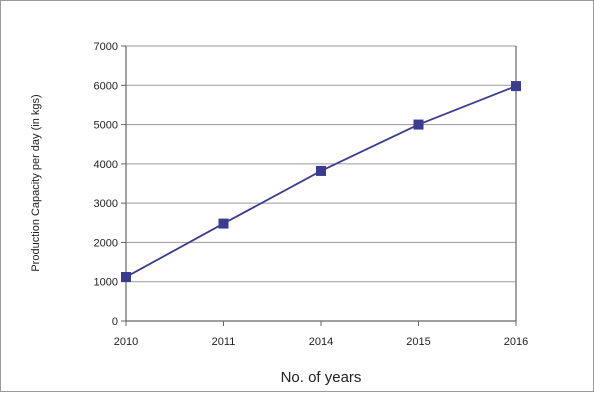  Describe the element at coordinates (36, 182) in the screenshot. I see `y-axis-title: Production Capacity per day (in kgs)` at that location.